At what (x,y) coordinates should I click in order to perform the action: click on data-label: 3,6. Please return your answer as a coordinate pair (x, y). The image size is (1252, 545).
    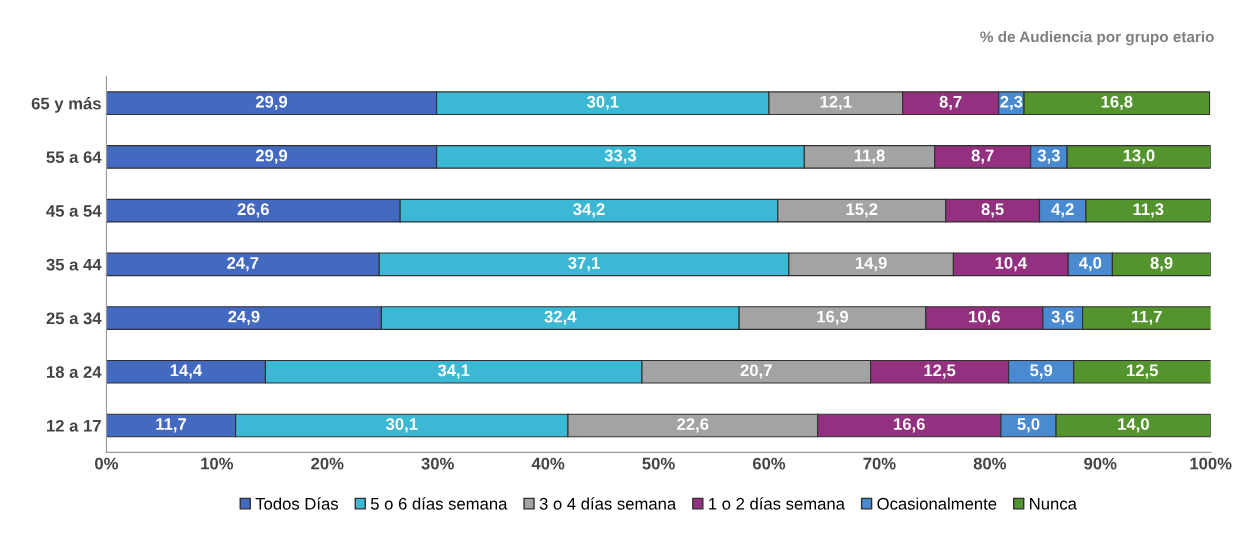
    Looking at the image, I should click on (1062, 317).